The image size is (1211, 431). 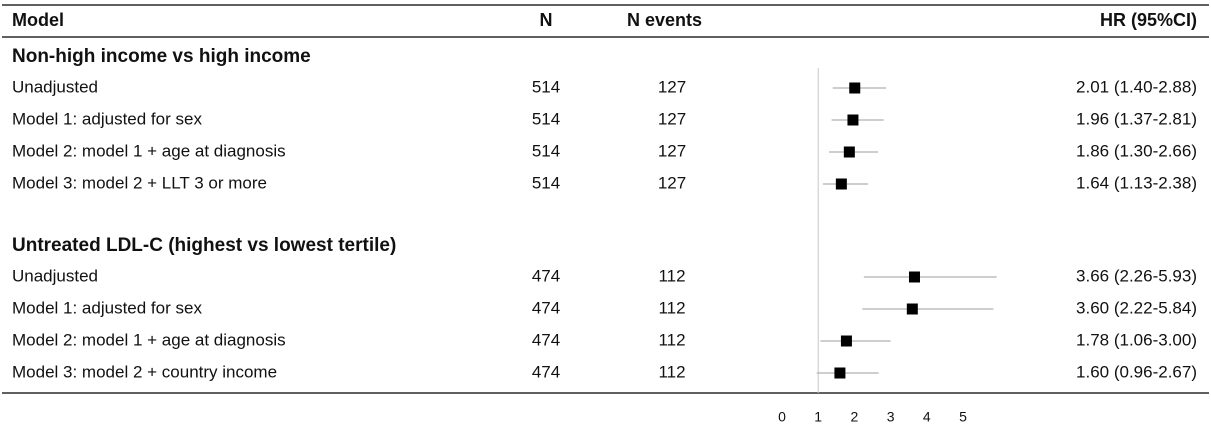 What do you see at coordinates (161, 56) in the screenshot?
I see `group-title: Non-high income vs high income` at bounding box center [161, 56].